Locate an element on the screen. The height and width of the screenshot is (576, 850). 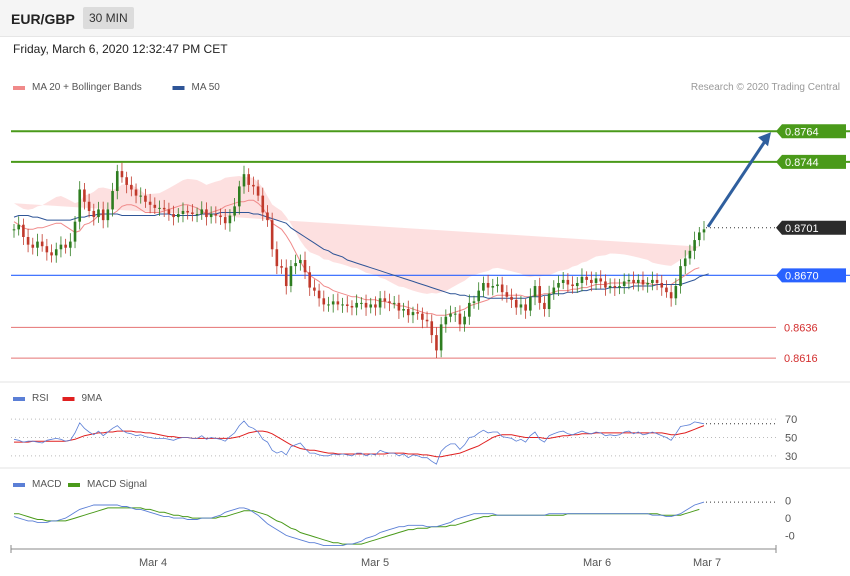
rsi-line is located at coordinates (359, 442).